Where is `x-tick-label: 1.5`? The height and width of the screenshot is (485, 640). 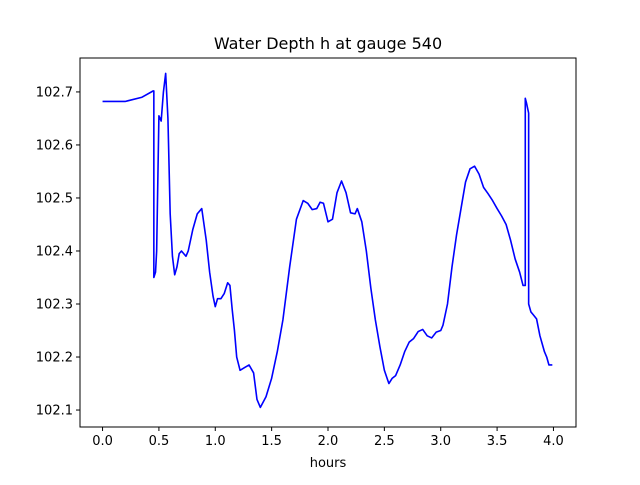 x-tick-label: 1.5 is located at coordinates (271, 441).